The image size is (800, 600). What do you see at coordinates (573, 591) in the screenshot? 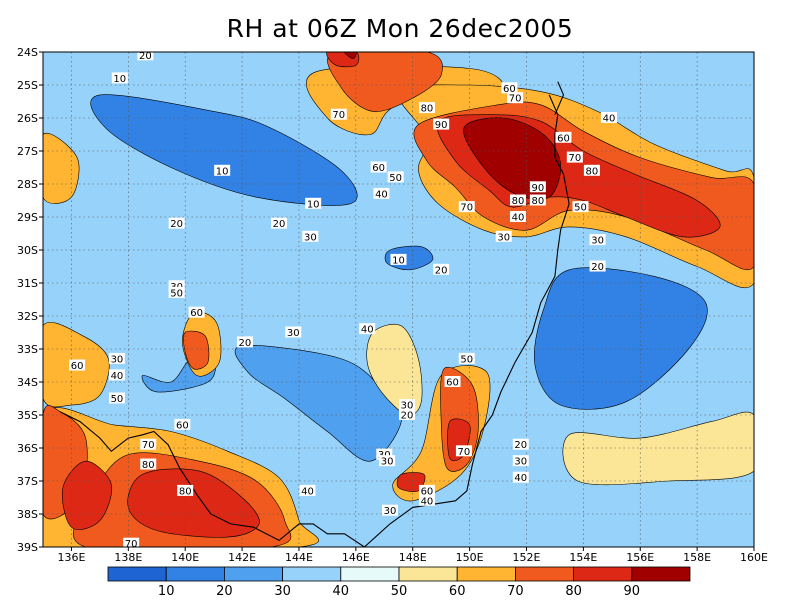
I see `colorbar-label: 80` at bounding box center [573, 591].